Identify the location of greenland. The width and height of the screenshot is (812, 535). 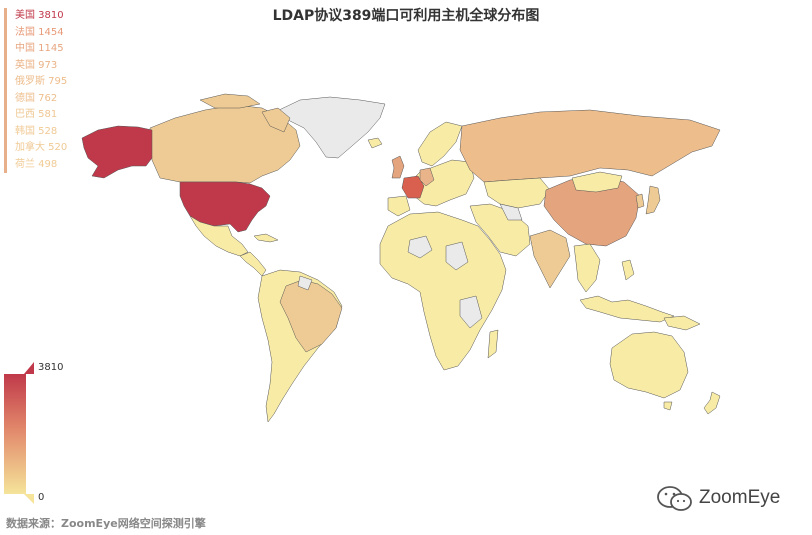
(330, 127).